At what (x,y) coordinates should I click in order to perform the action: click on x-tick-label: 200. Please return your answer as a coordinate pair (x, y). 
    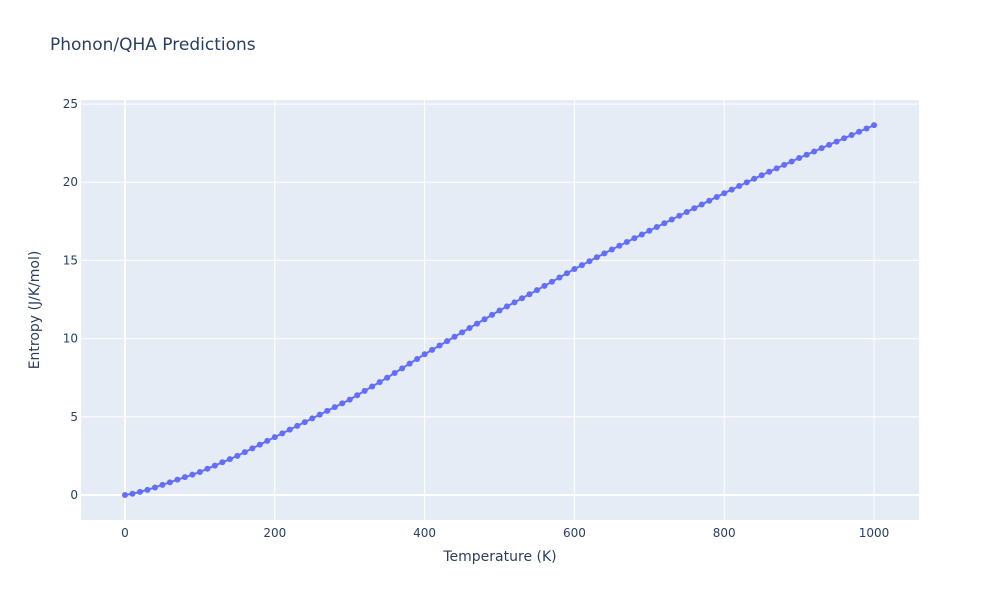
    Looking at the image, I should click on (274, 533).